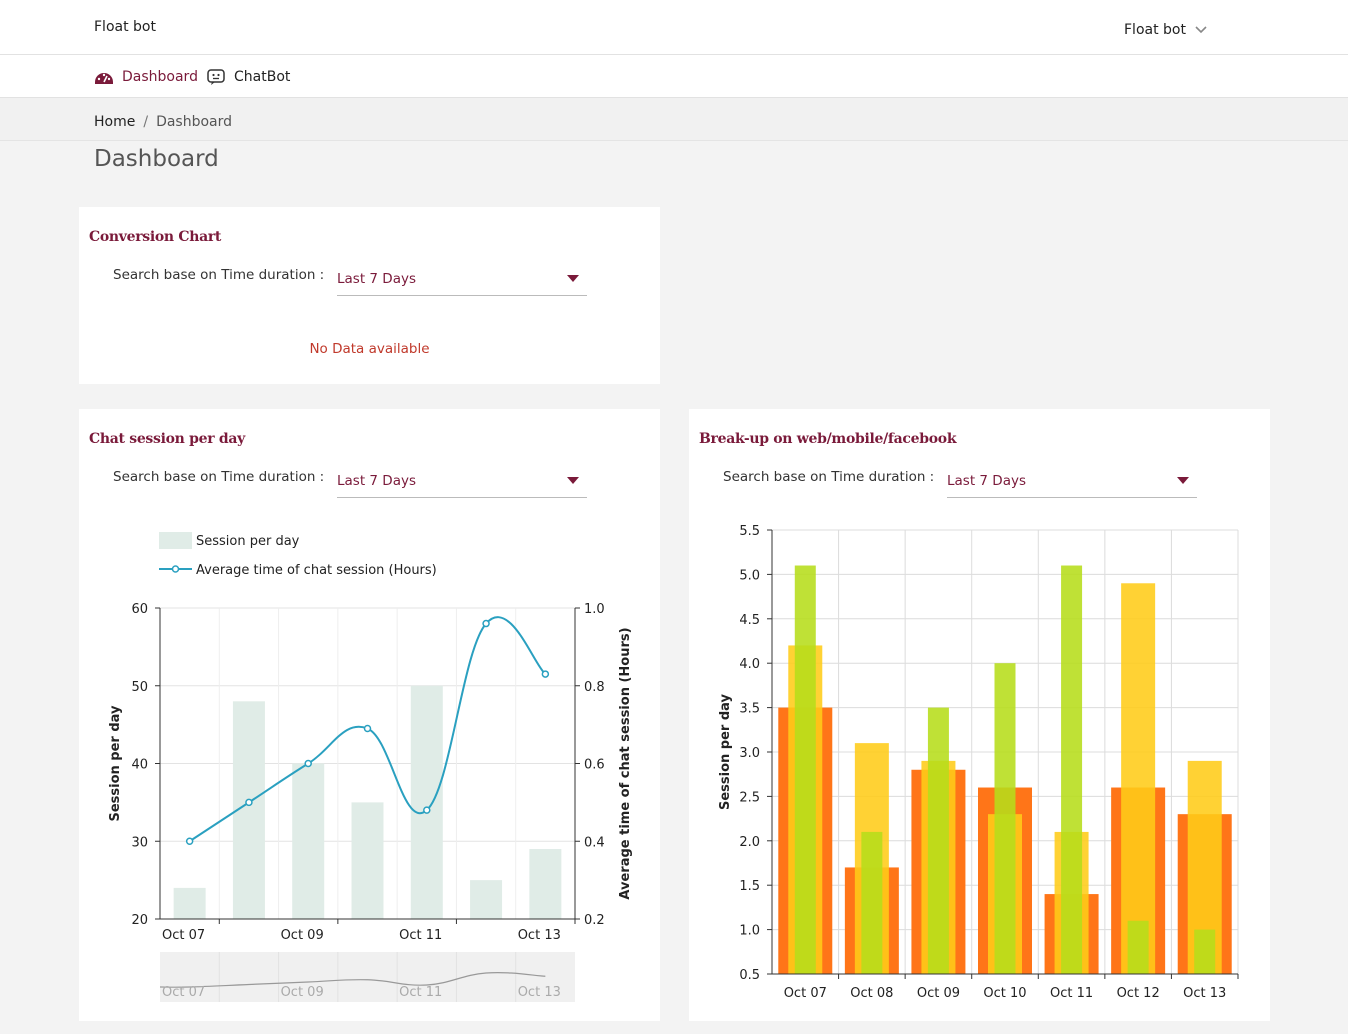 The height and width of the screenshot is (1034, 1348). Describe the element at coordinates (749, 753) in the screenshot. I see `y-tick-label: 3.0` at that location.